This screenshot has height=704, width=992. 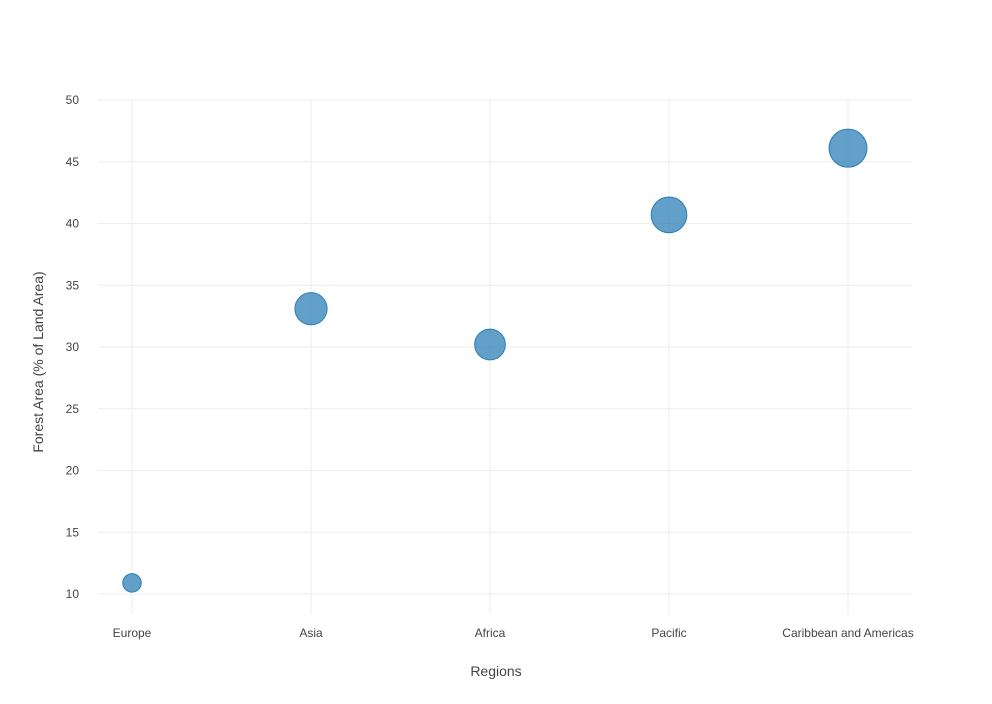 What do you see at coordinates (669, 215) in the screenshot?
I see `bubble-point: Pacific: 40.7` at bounding box center [669, 215].